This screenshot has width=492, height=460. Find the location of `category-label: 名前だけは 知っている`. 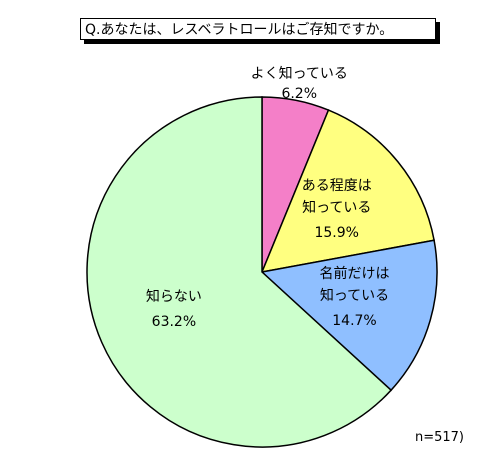

category-label: 名前だけは 知っている is located at coordinates (354, 284).